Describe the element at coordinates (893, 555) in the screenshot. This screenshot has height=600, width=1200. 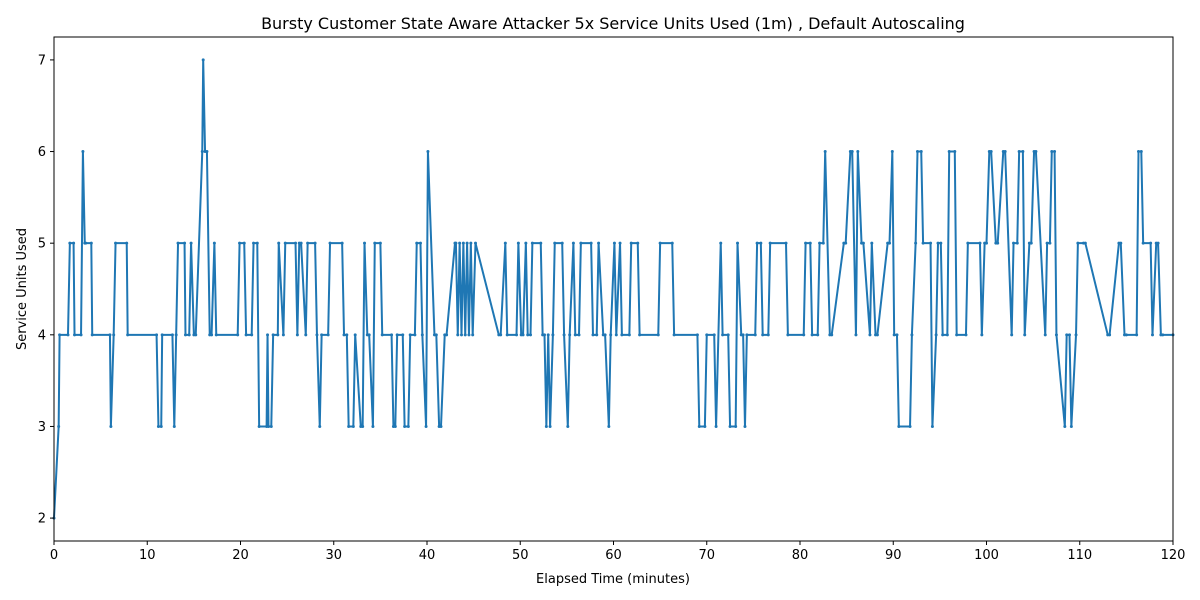
I see `x-tick-label: 90` at that location.